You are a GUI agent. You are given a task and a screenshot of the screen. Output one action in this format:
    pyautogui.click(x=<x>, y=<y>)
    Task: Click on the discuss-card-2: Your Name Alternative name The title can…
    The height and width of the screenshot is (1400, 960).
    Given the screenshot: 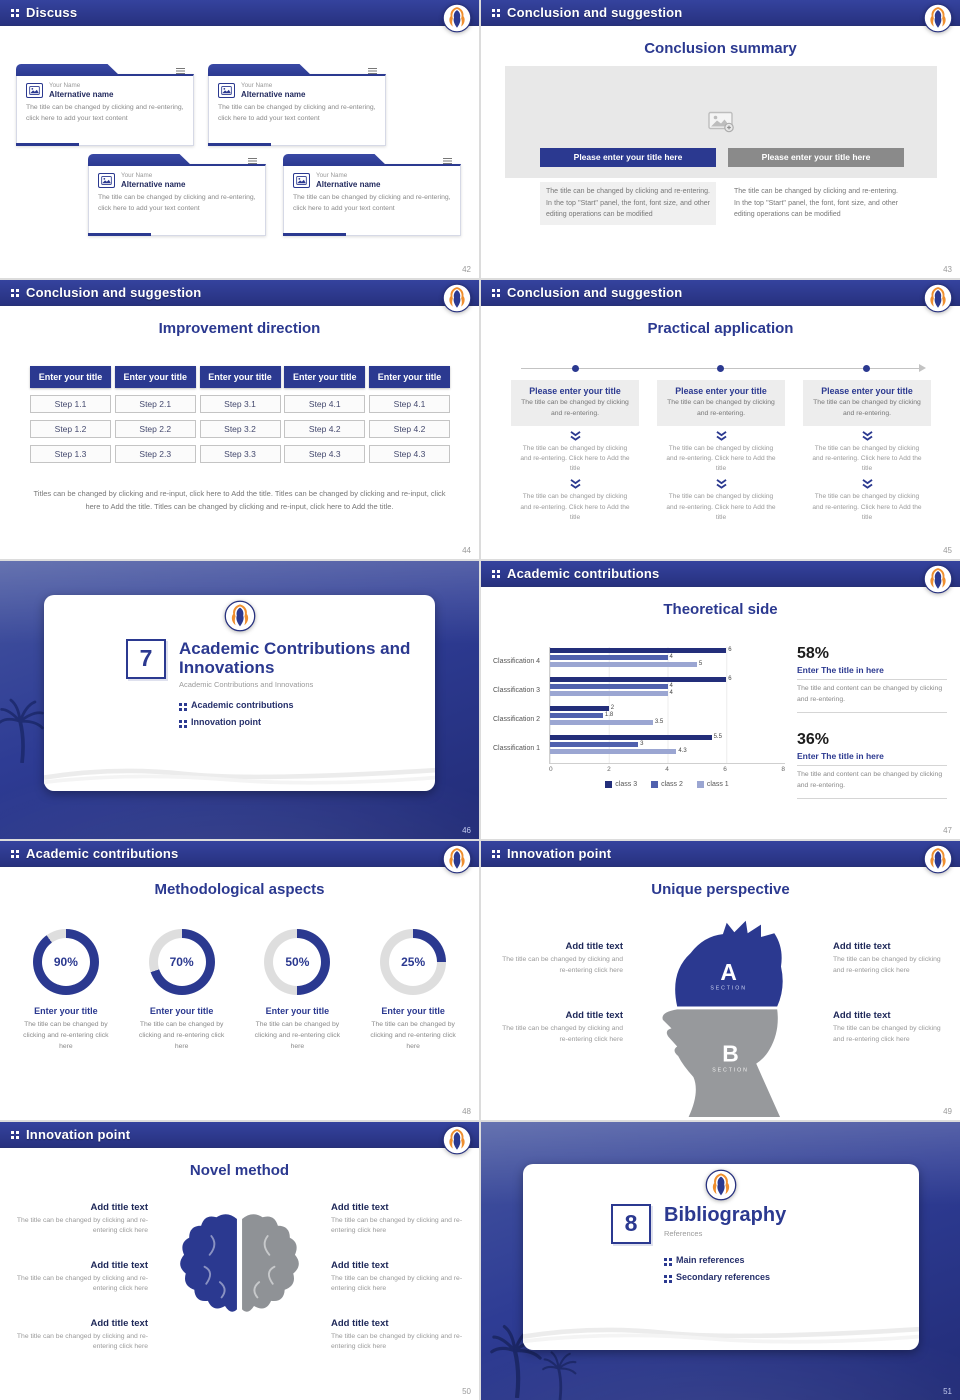 What is the action you would take?
    pyautogui.click(x=297, y=105)
    